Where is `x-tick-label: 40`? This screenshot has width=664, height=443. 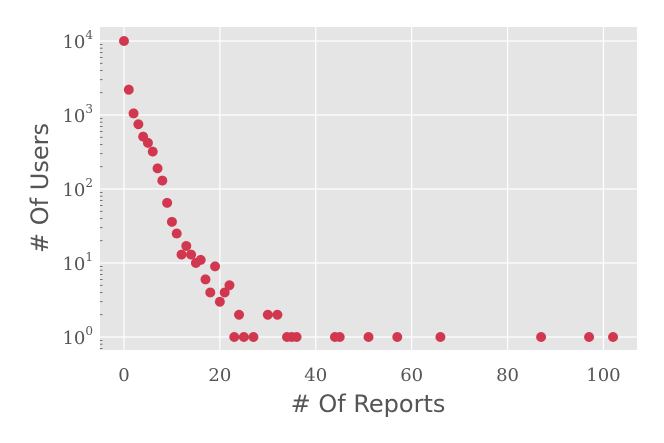
x-tick-label: 40 is located at coordinates (315, 375).